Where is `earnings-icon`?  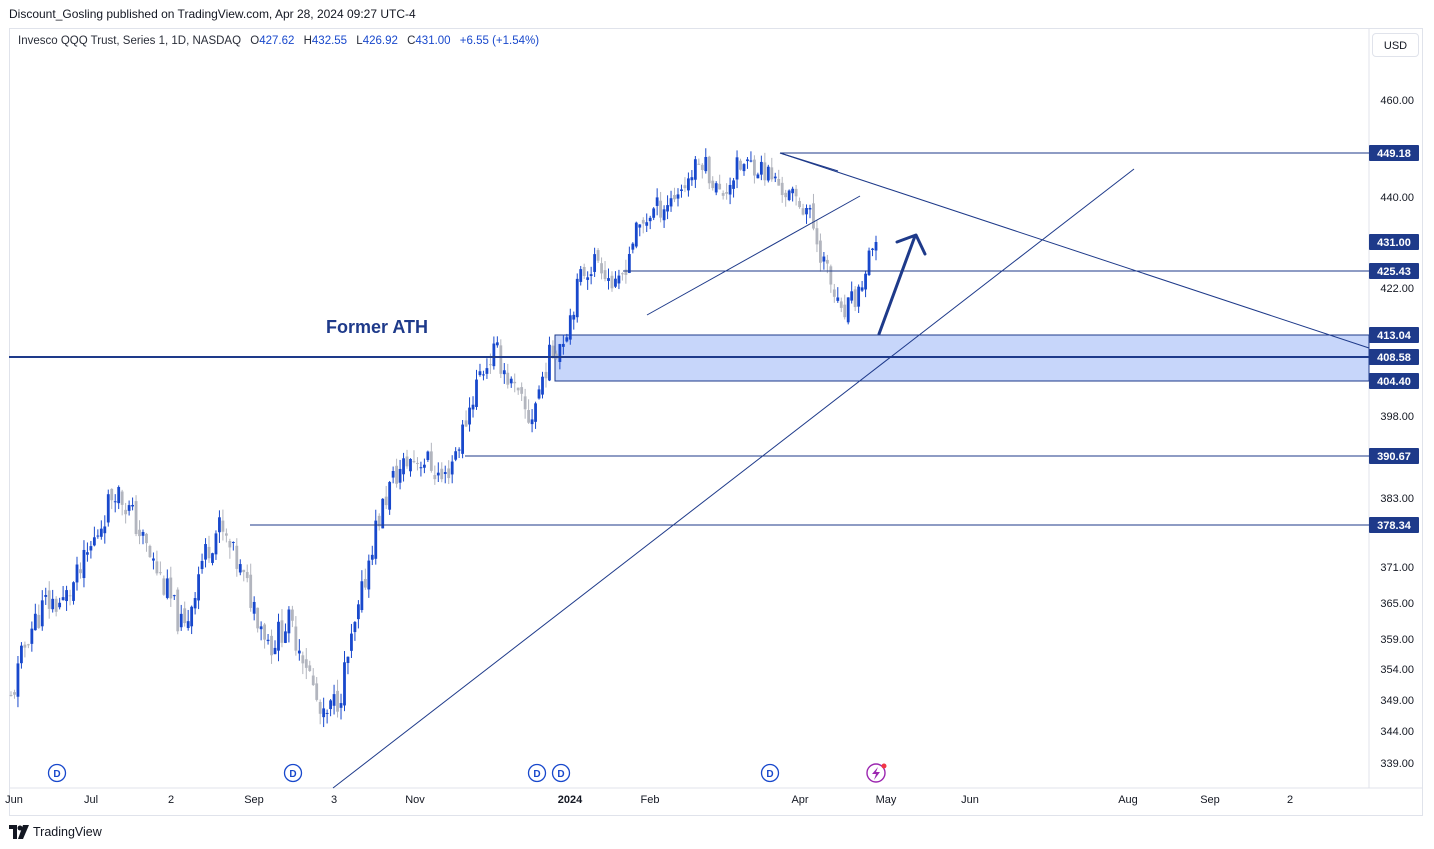 earnings-icon is located at coordinates (876, 773).